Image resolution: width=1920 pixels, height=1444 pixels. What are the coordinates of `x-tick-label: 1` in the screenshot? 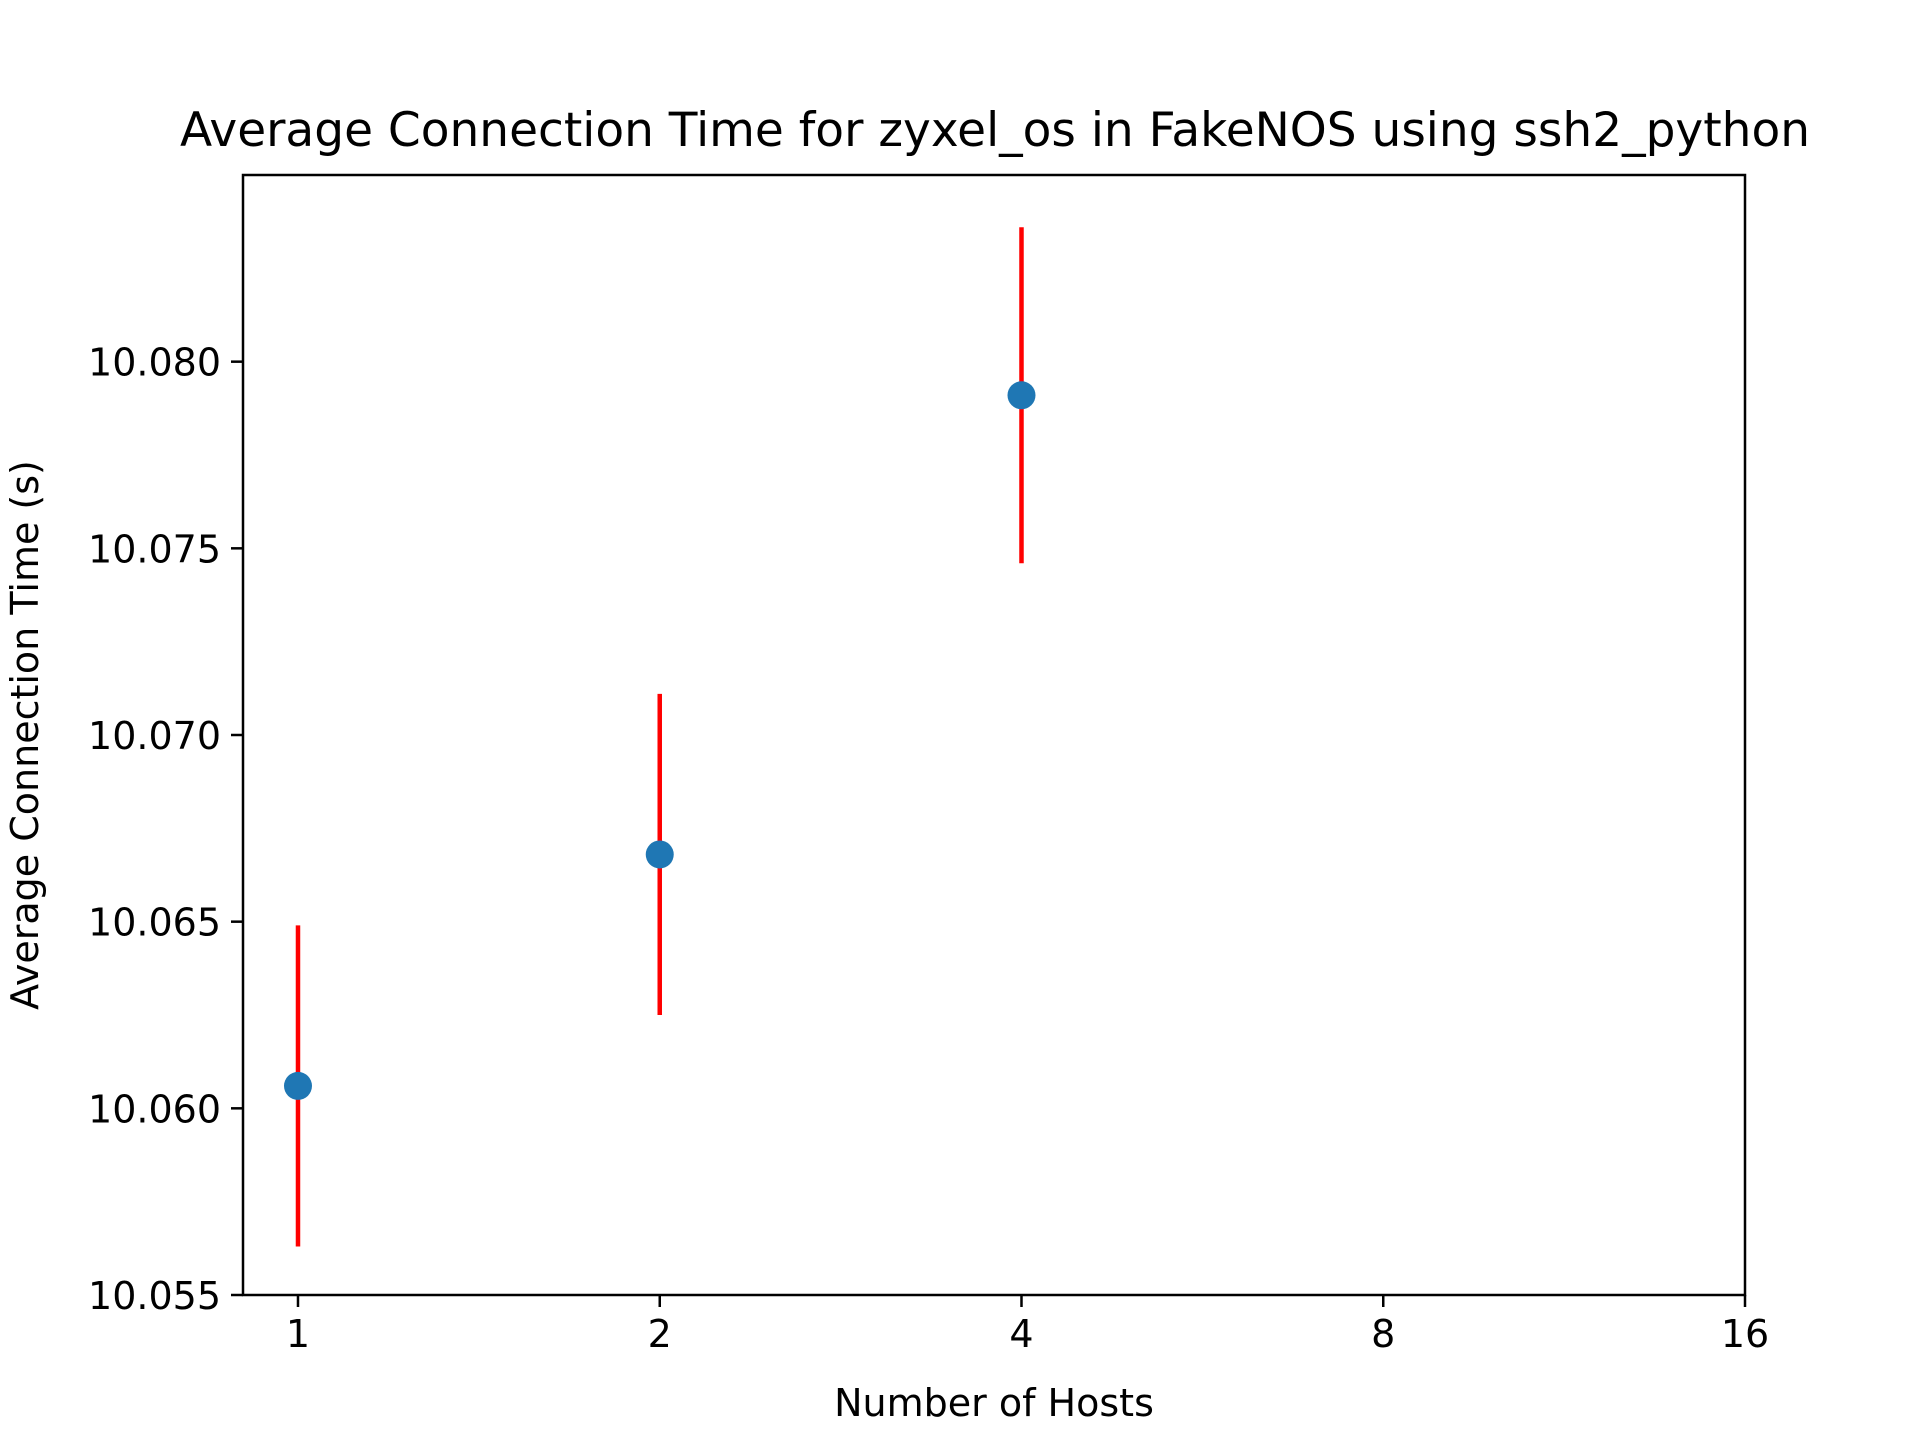 It's located at (298, 1334).